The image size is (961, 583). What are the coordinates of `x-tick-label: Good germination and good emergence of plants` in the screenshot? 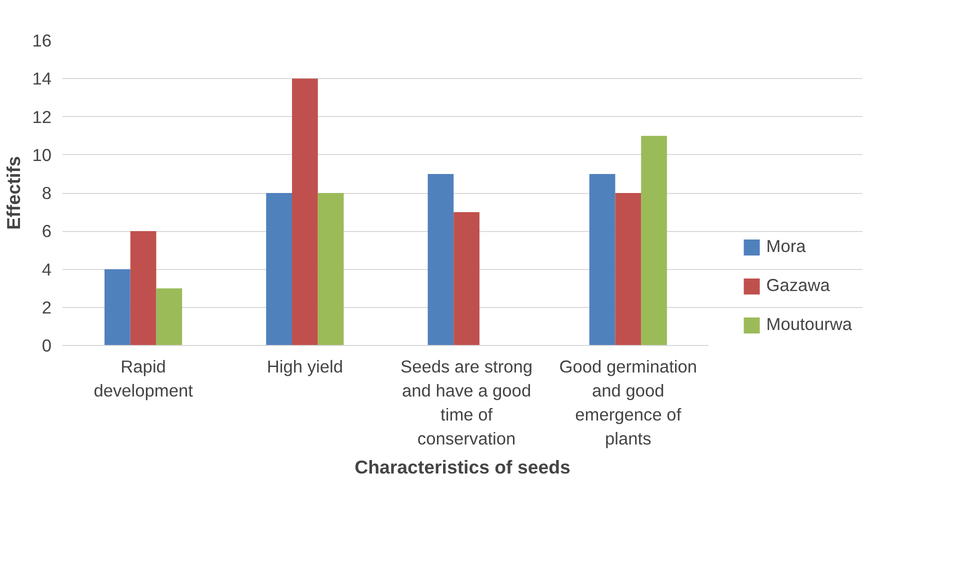 It's located at (628, 402).